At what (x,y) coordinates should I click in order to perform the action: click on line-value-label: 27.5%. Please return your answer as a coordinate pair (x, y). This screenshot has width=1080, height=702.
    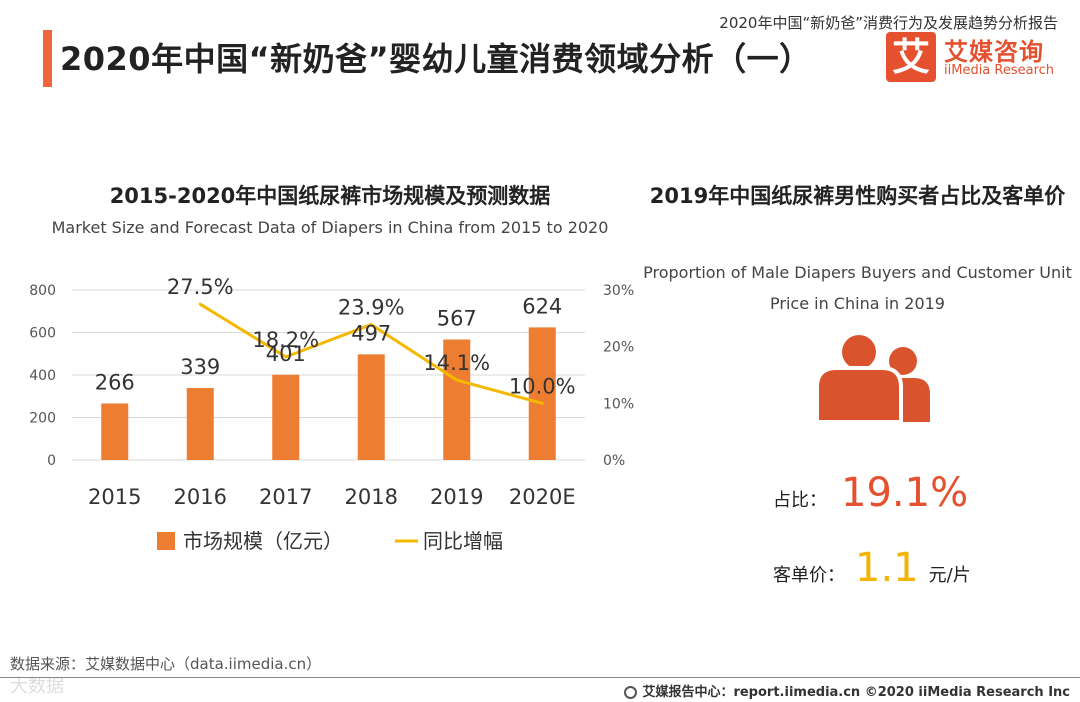
    Looking at the image, I should click on (200, 287).